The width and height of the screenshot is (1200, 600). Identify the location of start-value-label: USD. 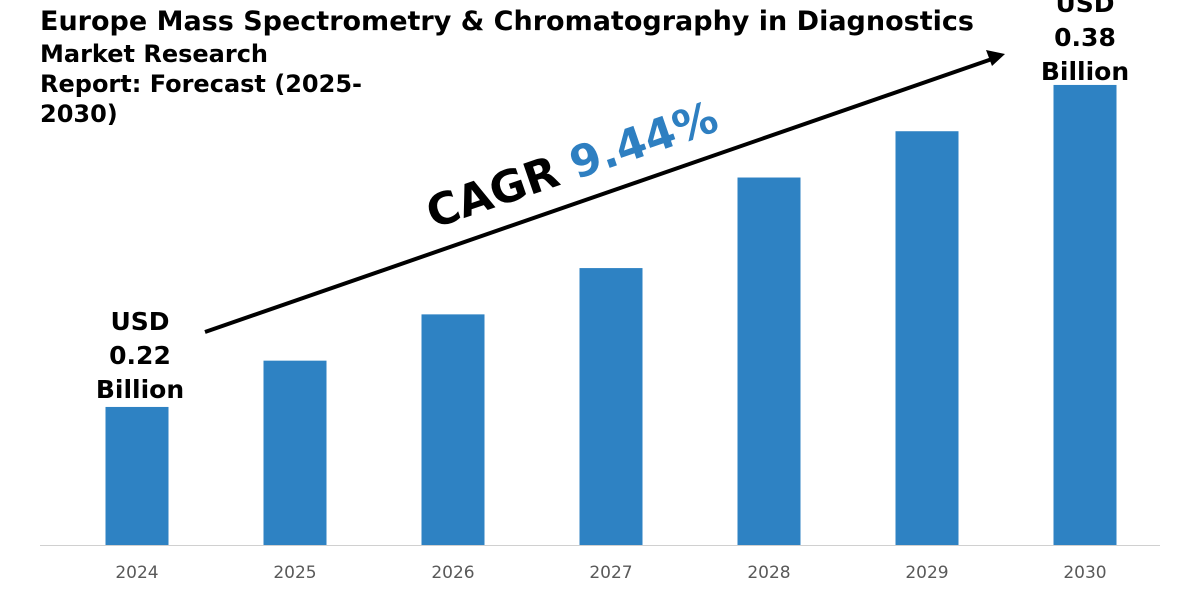
(139, 321).